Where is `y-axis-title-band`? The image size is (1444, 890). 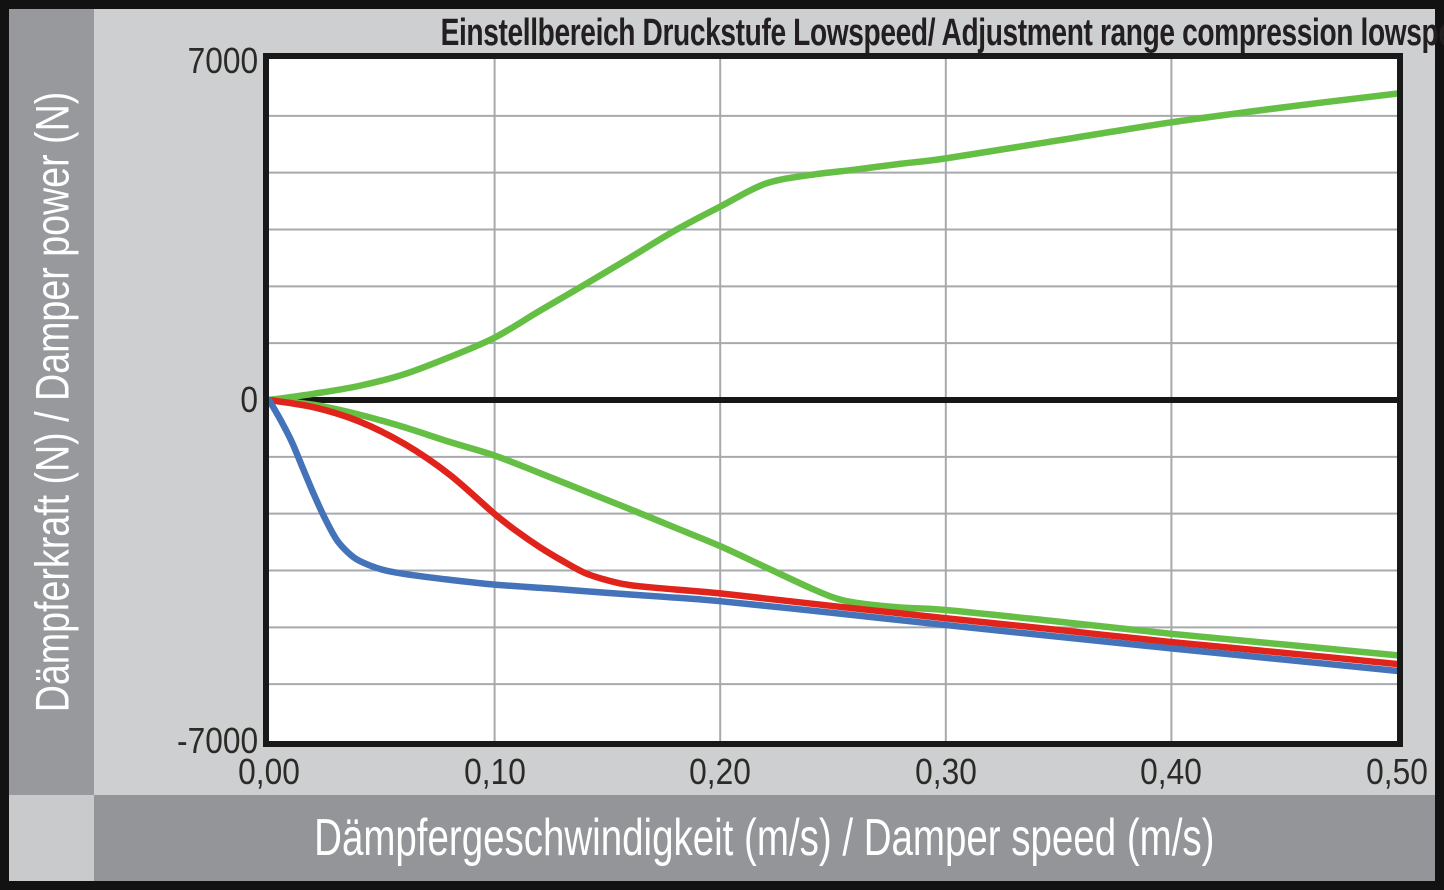 y-axis-title-band is located at coordinates (51, 402).